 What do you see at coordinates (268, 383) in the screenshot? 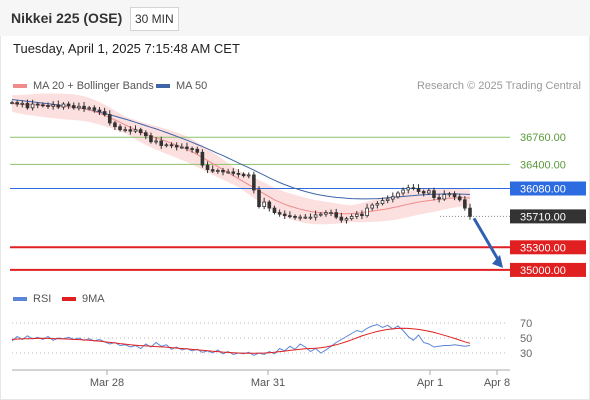
I see `x-tick-label: Mar 31` at bounding box center [268, 383].